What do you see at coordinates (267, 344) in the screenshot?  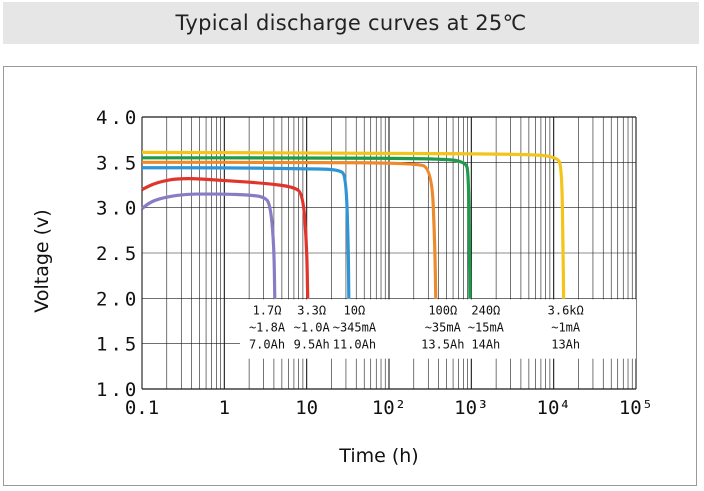 I see `annotation-label: 7.0Ah` at bounding box center [267, 344].